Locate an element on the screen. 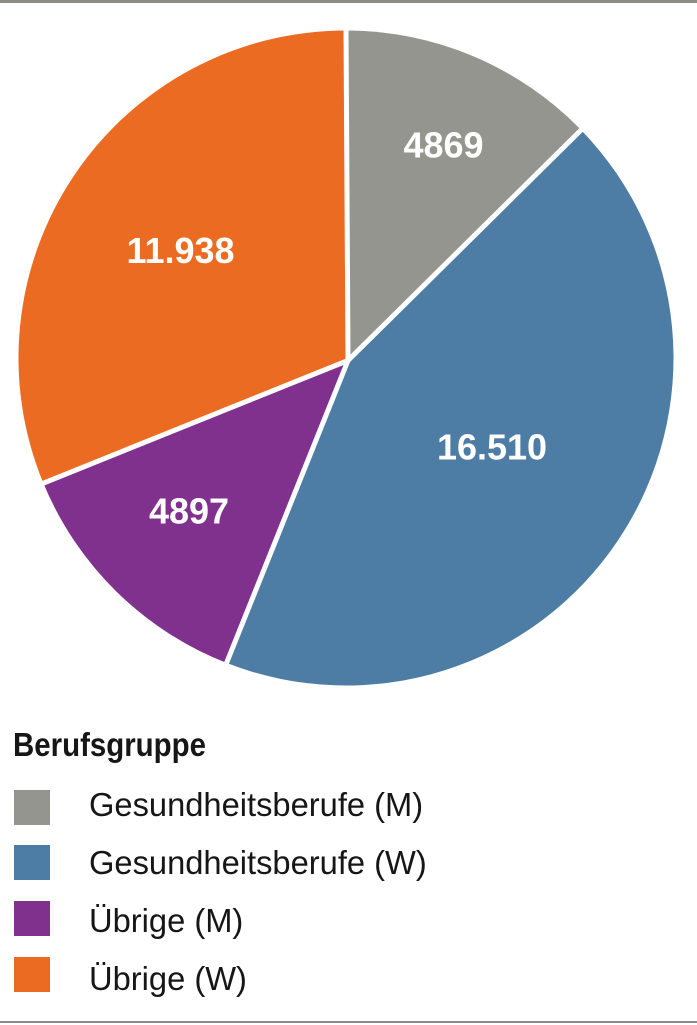 The width and height of the screenshot is (697, 1025). svg-text: 16.510 is located at coordinates (492, 447).